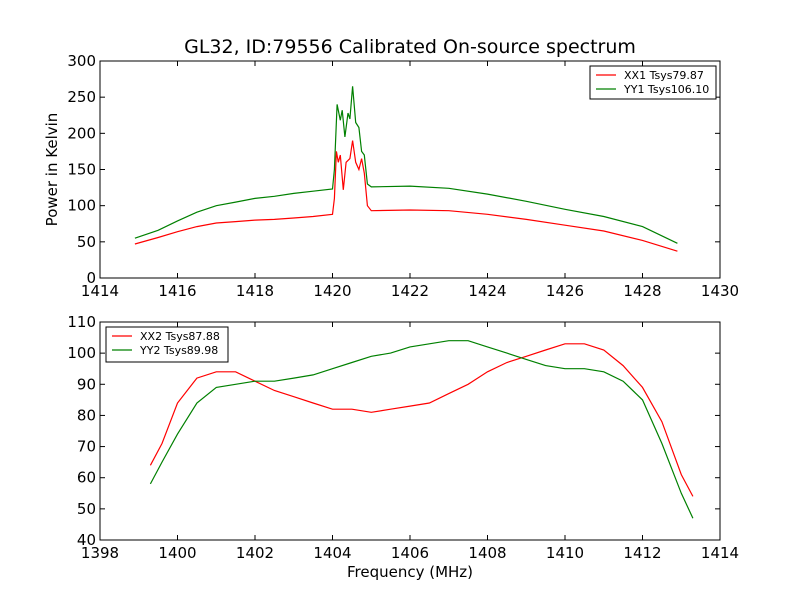 The image size is (800, 600). Describe the element at coordinates (180, 336) in the screenshot. I see `legend-label: XX2 Tsys87.88` at that location.